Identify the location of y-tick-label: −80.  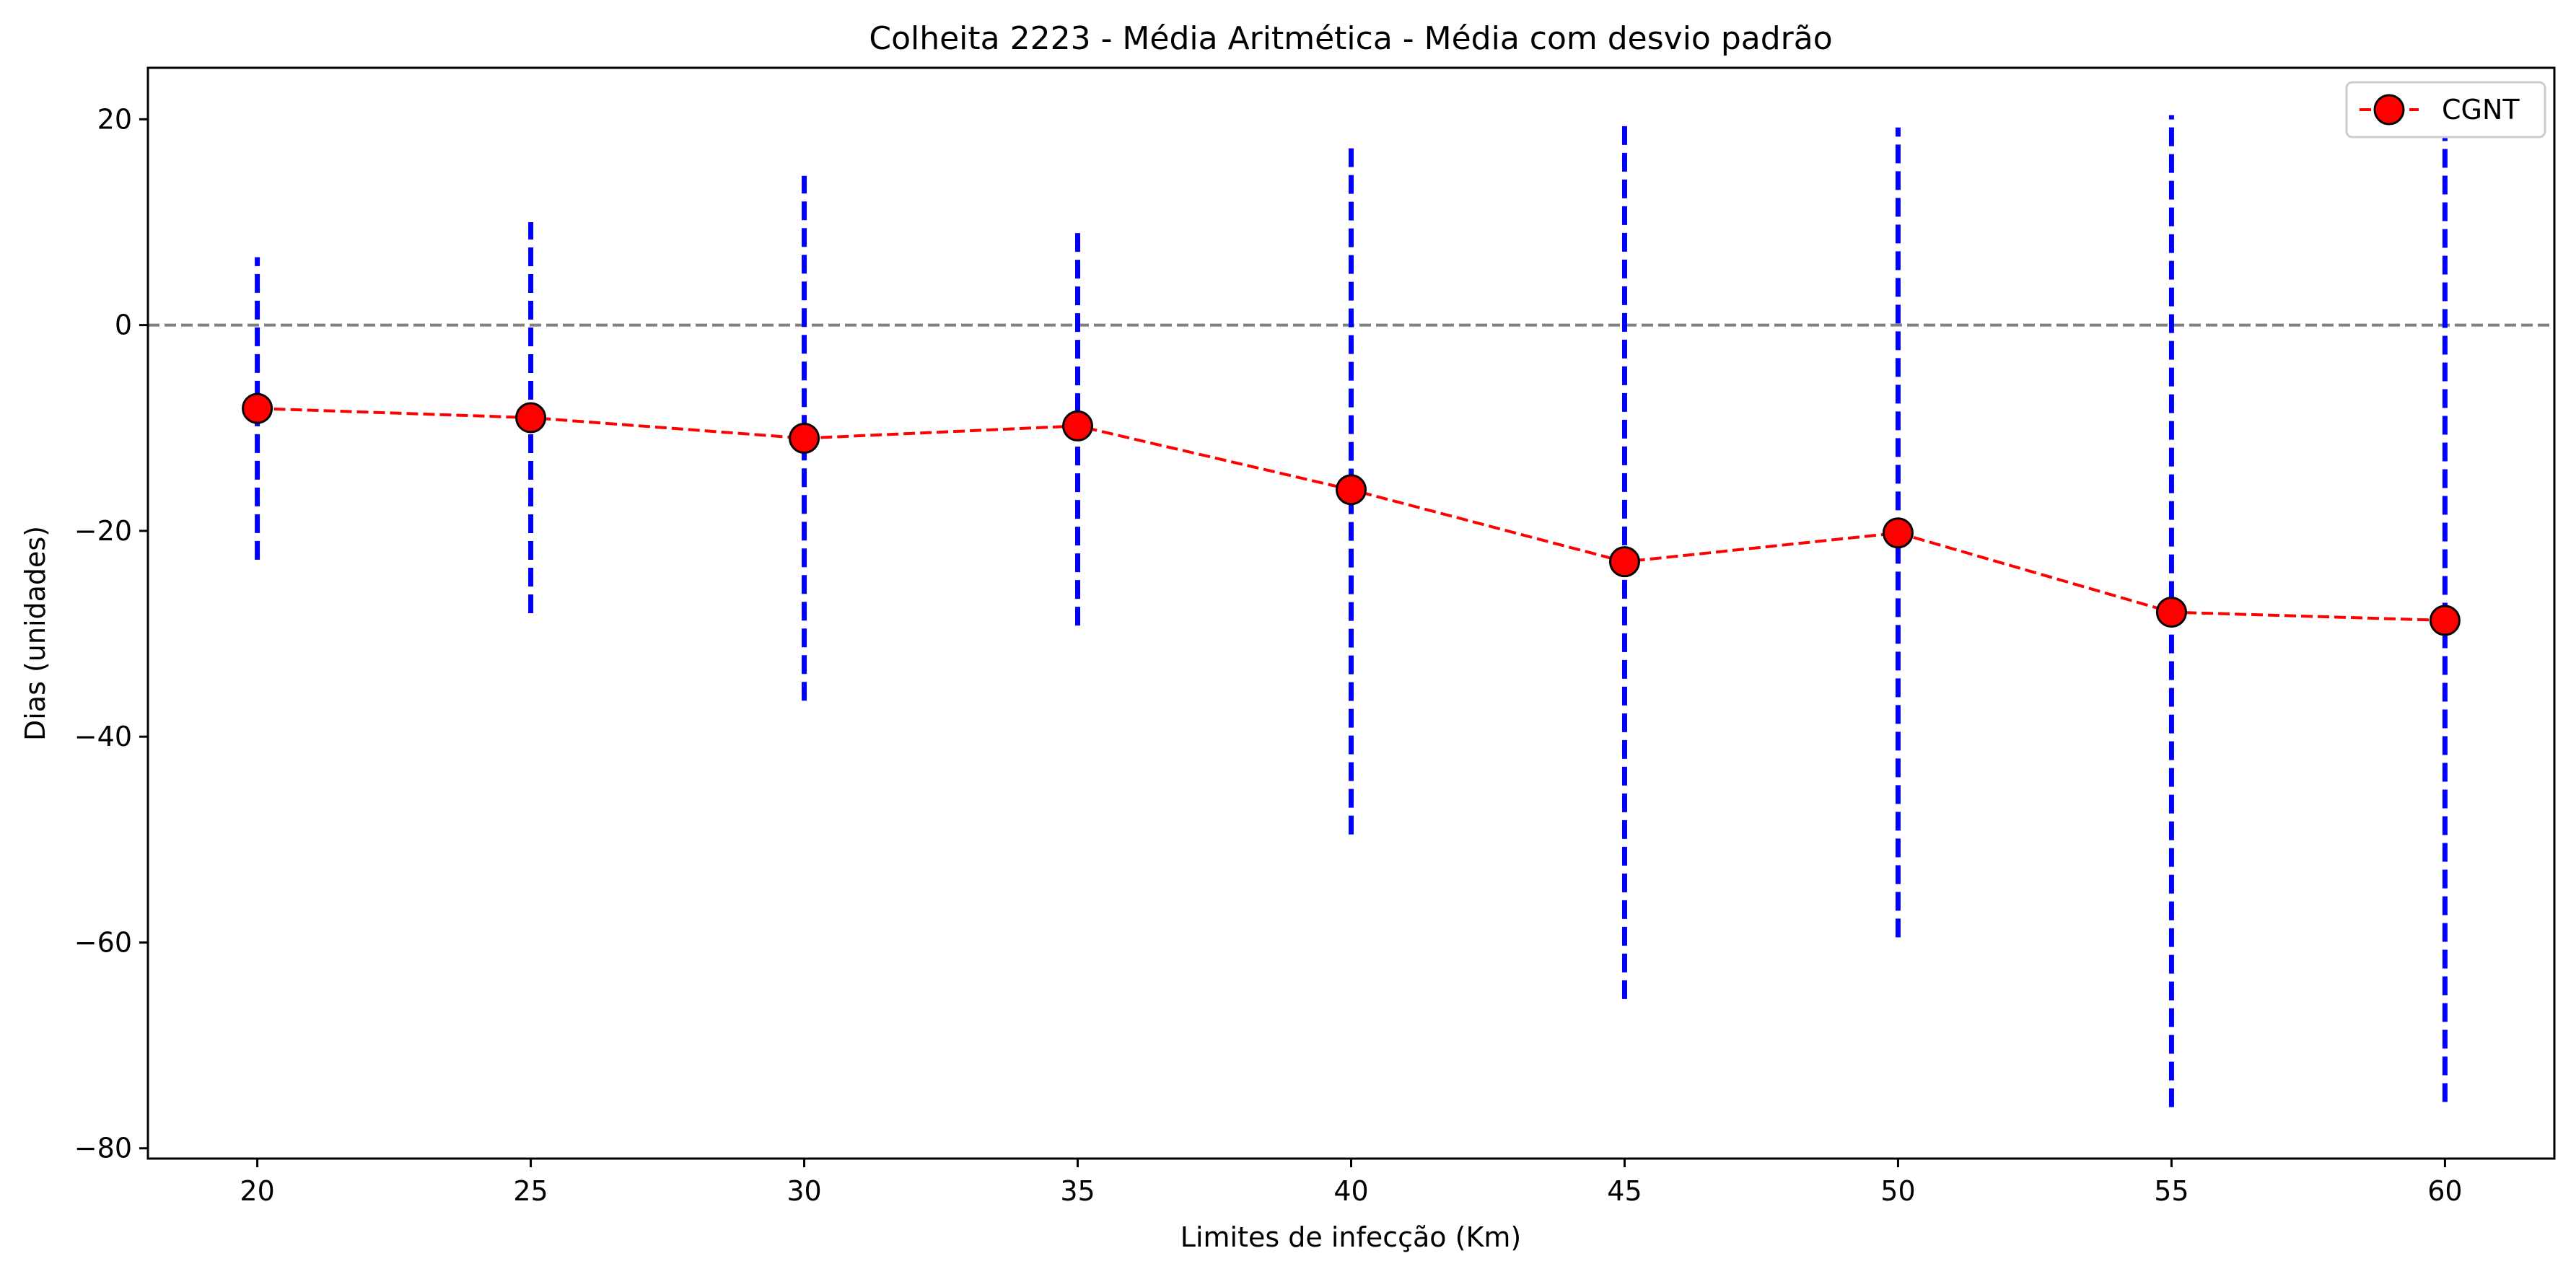
(103, 1149).